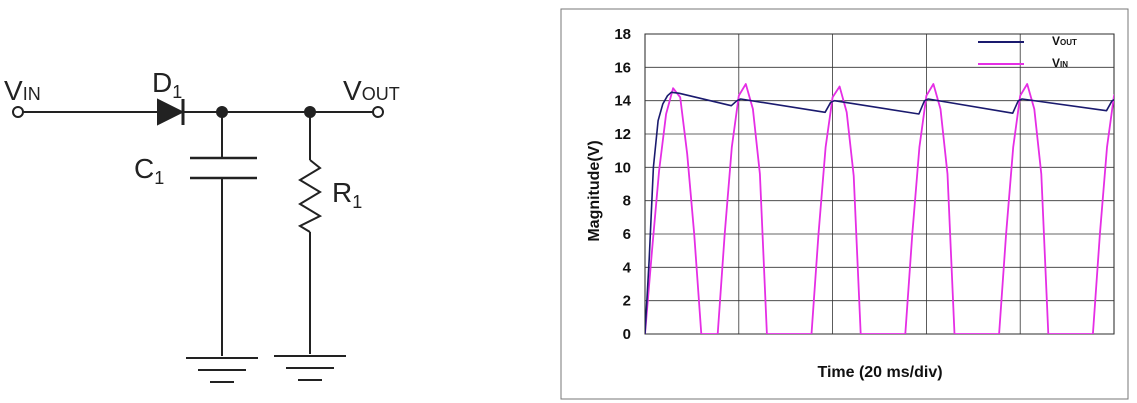 This screenshot has height=403, width=1137. What do you see at coordinates (627, 234) in the screenshot?
I see `y-tick-label: 6` at bounding box center [627, 234].